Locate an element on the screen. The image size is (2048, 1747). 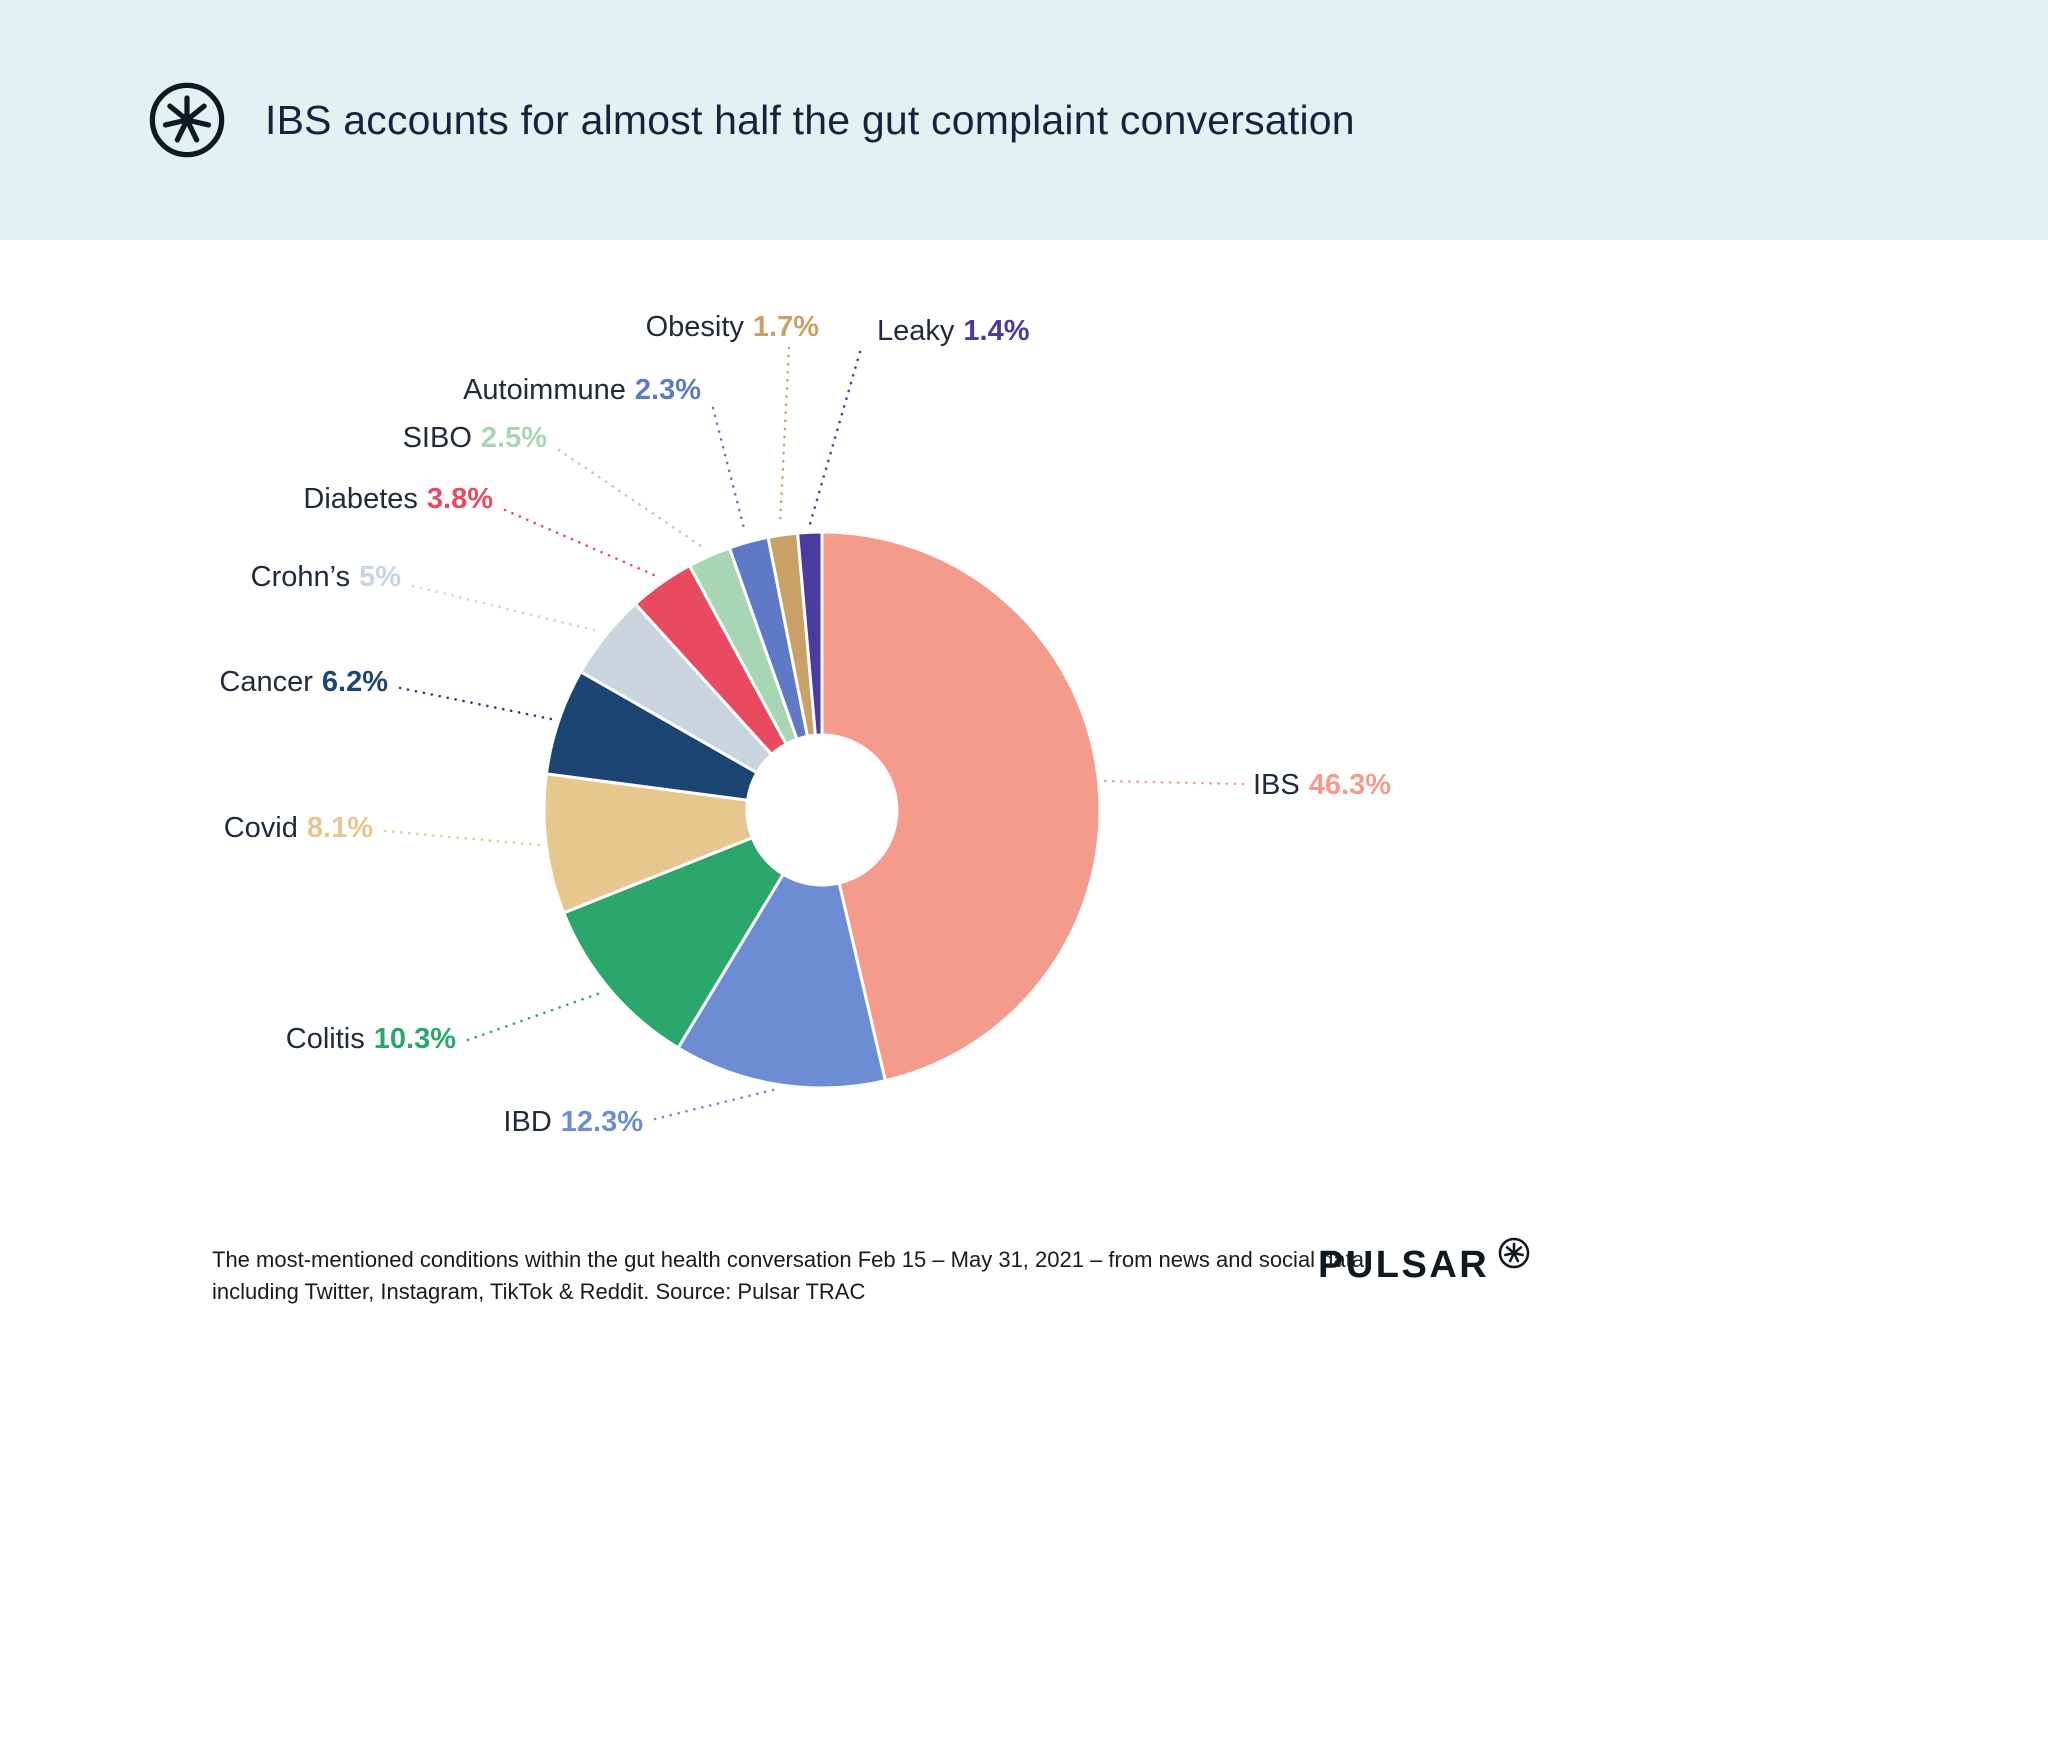
leader-line-cancer is located at coordinates (475, 703).